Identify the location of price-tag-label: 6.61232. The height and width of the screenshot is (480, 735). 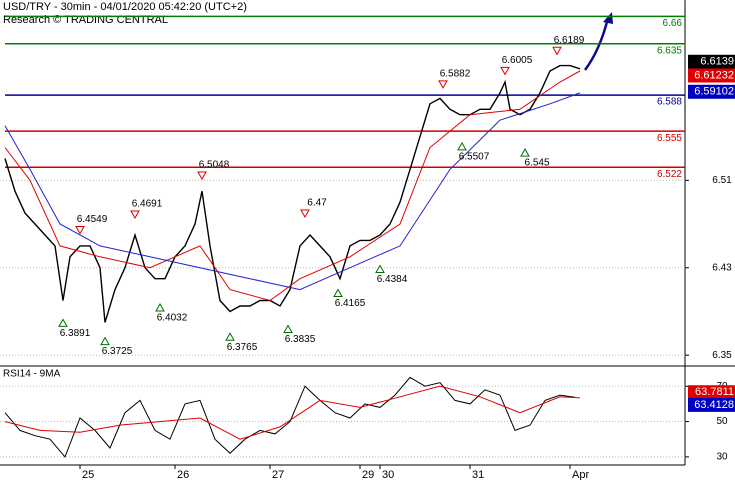
(714, 75).